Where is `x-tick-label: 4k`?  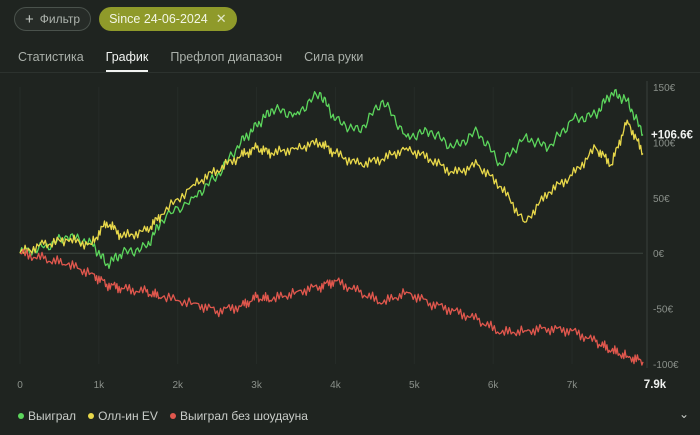 x-tick-label: 4k is located at coordinates (336, 385).